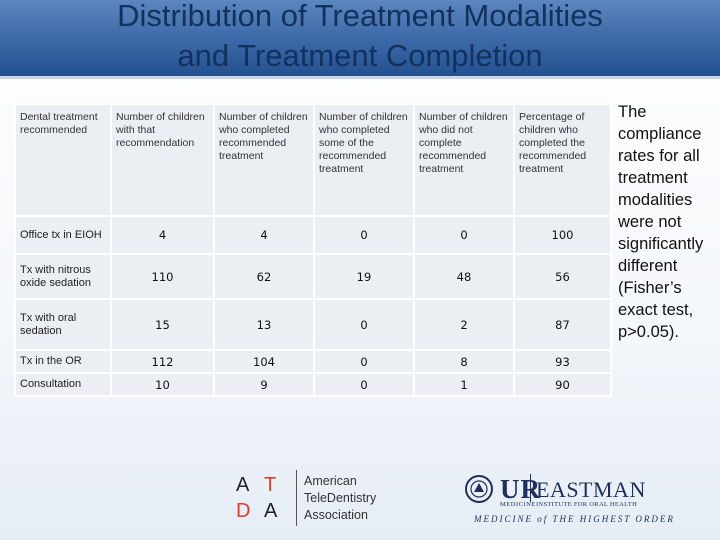  I want to click on note-line: significantly, so click(661, 244).